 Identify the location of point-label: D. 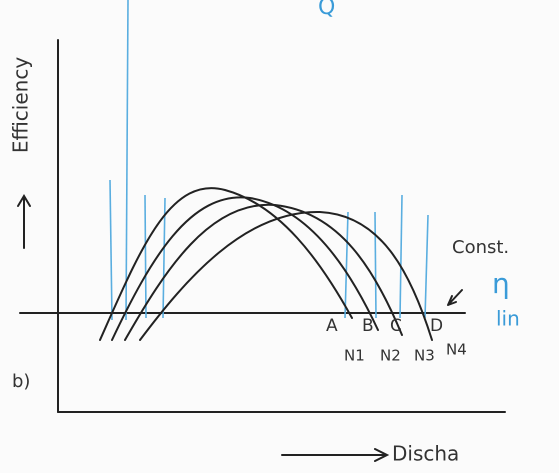
(436, 326).